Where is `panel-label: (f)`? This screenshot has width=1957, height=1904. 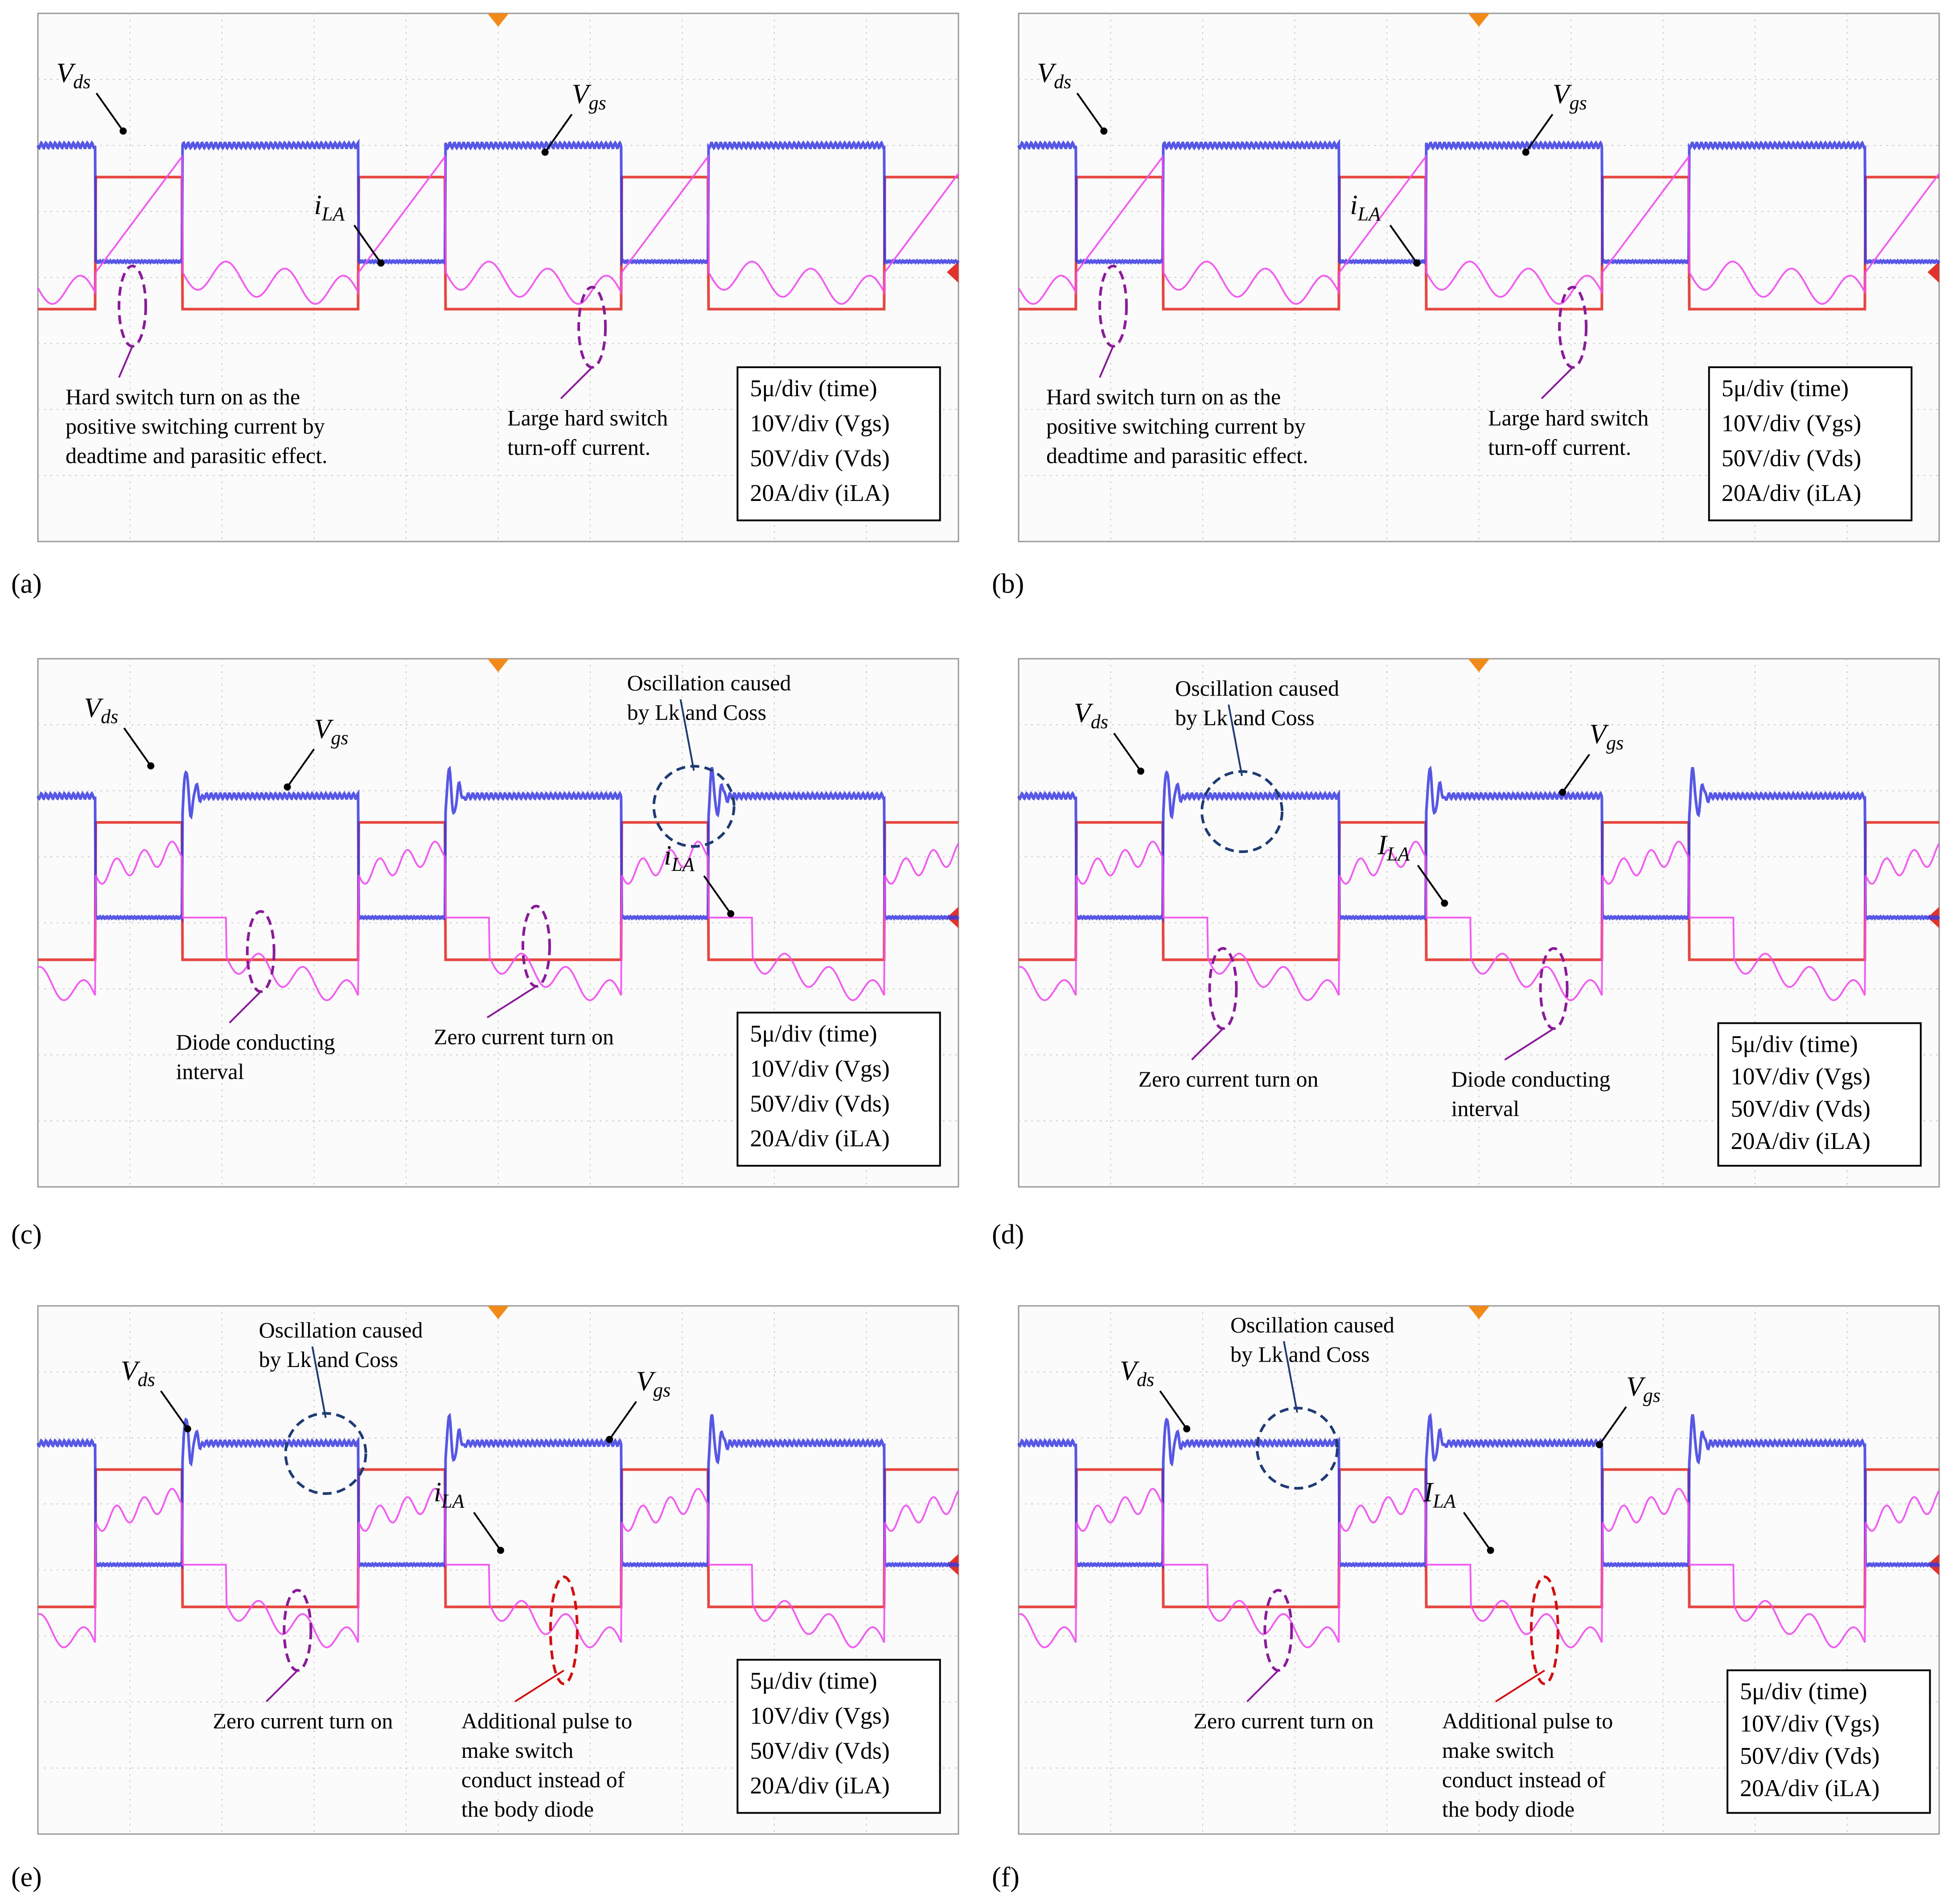 panel-label: (f) is located at coordinates (1006, 1877).